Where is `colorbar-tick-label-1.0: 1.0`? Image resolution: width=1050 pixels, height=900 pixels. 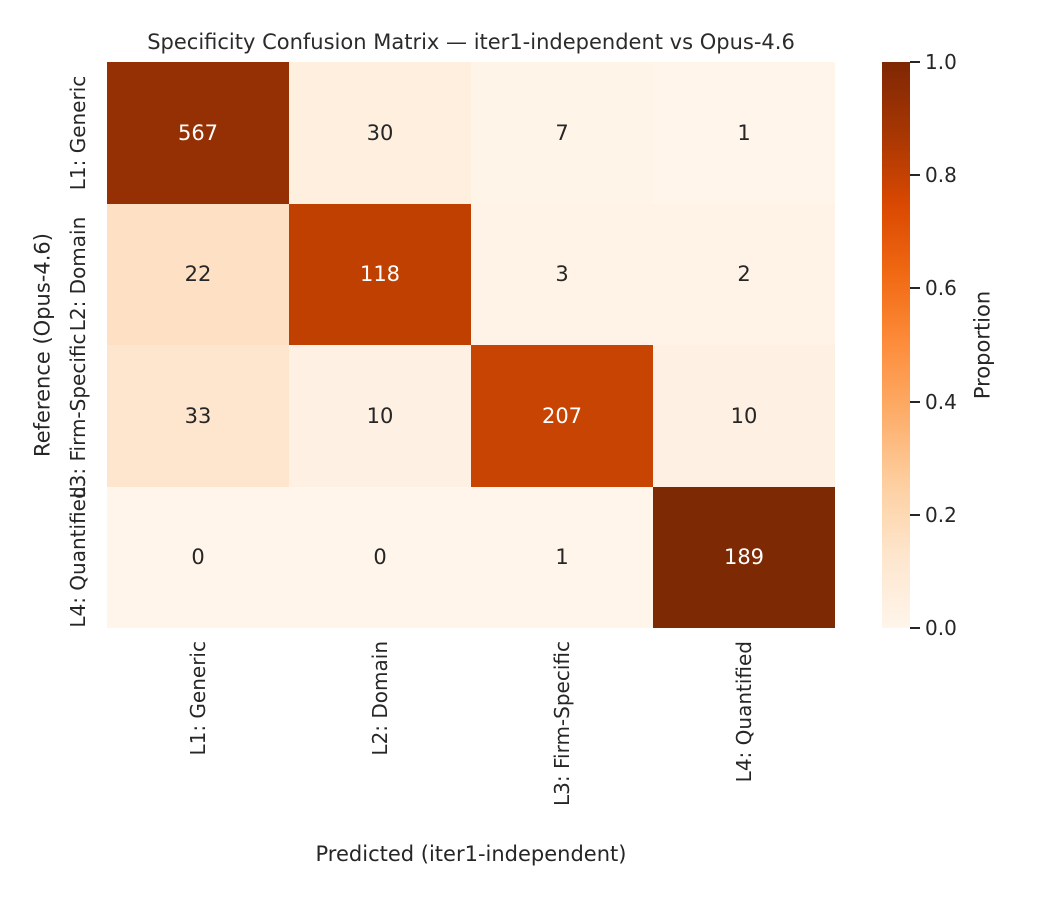 colorbar-tick-label-1.0: 1.0 is located at coordinates (941, 62).